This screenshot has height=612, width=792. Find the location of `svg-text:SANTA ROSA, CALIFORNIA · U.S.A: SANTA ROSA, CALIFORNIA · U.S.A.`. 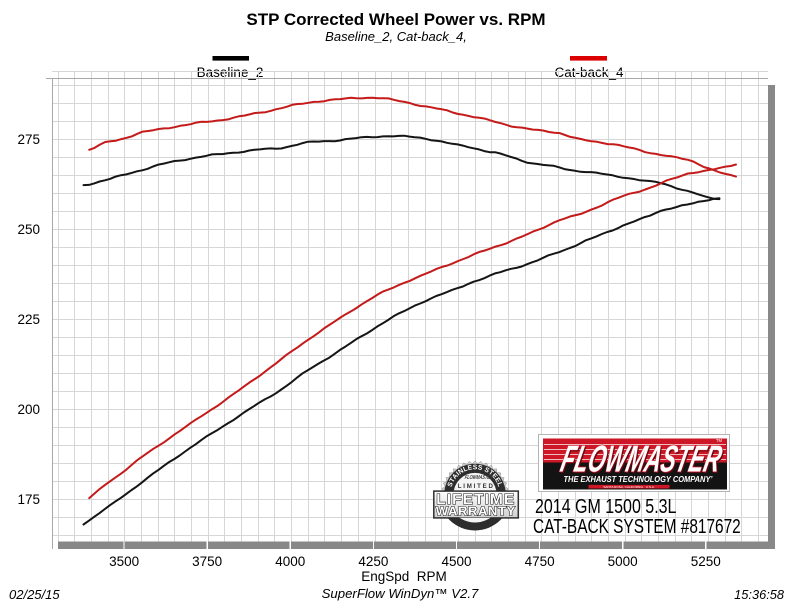

svg-text:SANTA ROSA, CALIFORNIA · U.S.A: SANTA ROSA, CALIFORNIA · U.S.A. is located at coordinates (628, 487).